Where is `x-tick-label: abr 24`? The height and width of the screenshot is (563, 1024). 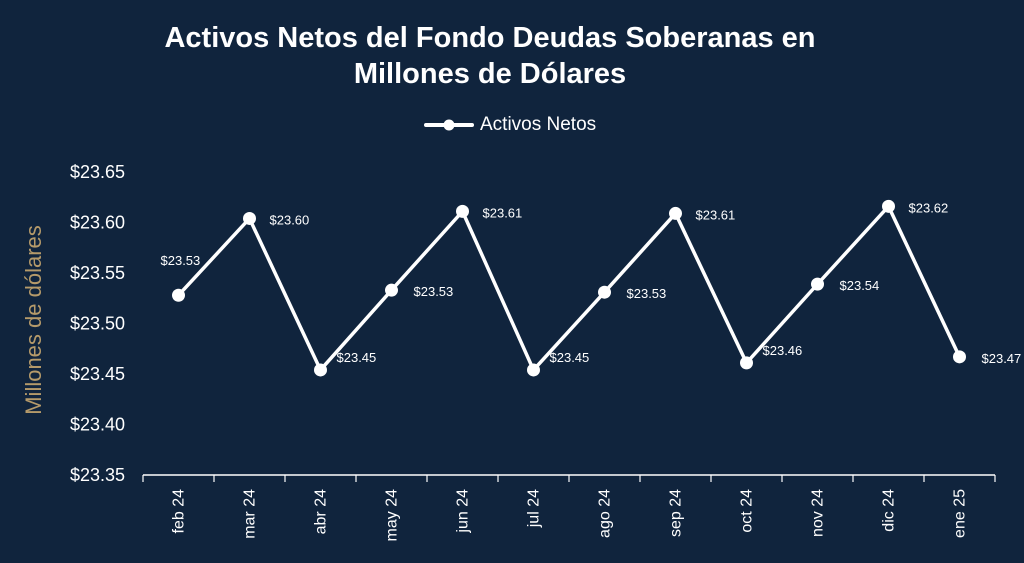 x-tick-label: abr 24 is located at coordinates (321, 511).